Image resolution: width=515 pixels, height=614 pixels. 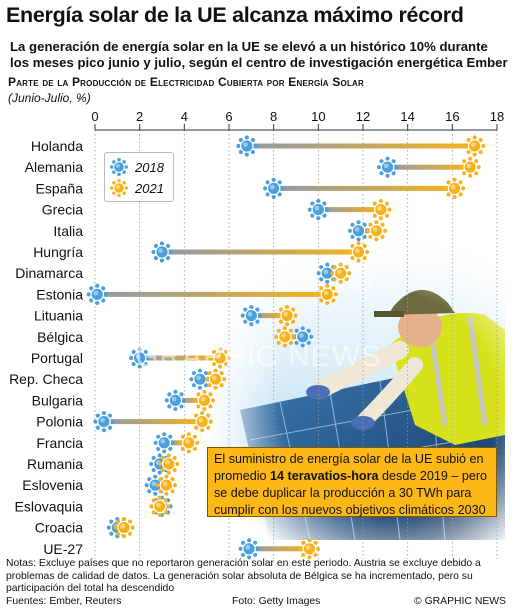 What do you see at coordinates (60, 188) in the screenshot?
I see `category-label: España` at bounding box center [60, 188].